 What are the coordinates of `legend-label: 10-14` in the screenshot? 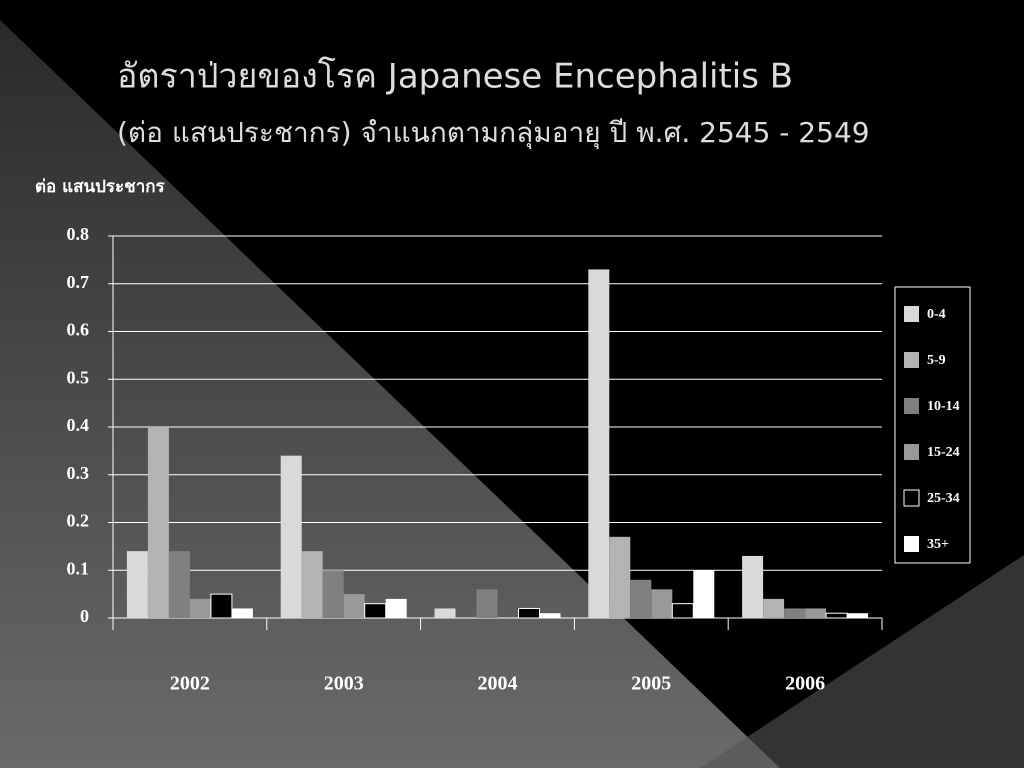 It's located at (943, 406).